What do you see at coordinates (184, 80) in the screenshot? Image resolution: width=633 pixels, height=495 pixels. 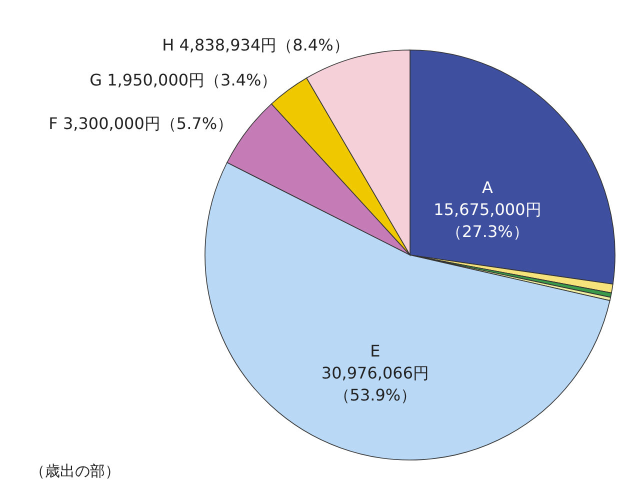 I see `slice-label: G 1,950,000円（3.4%）` at bounding box center [184, 80].